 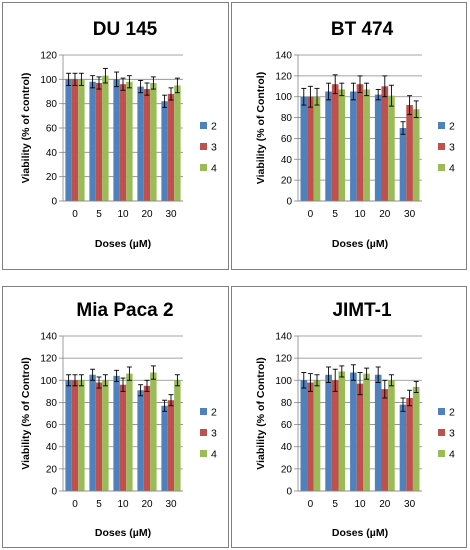 I want to click on chart-title: BT 474, so click(x=362, y=29).